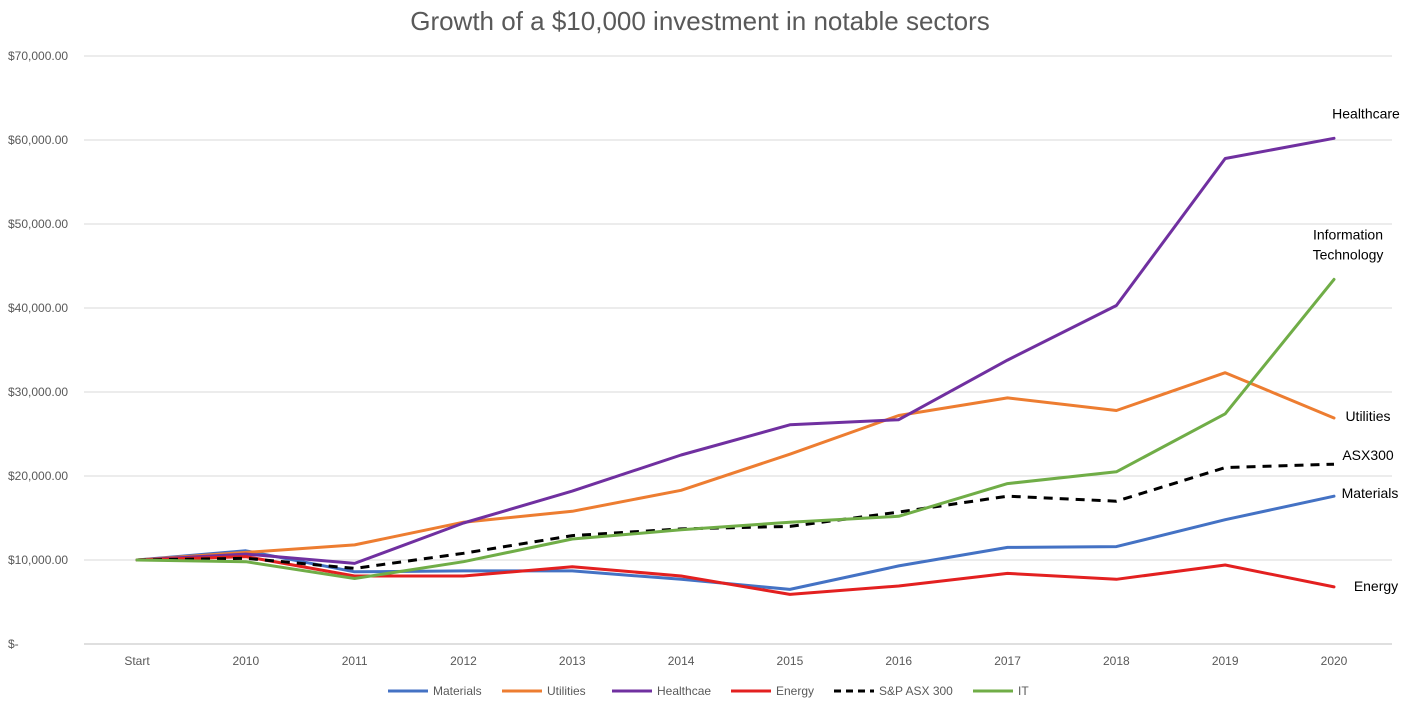  Describe the element at coordinates (1366, 113) in the screenshot. I see `annotation-label-healthcae: Healthcare` at that location.